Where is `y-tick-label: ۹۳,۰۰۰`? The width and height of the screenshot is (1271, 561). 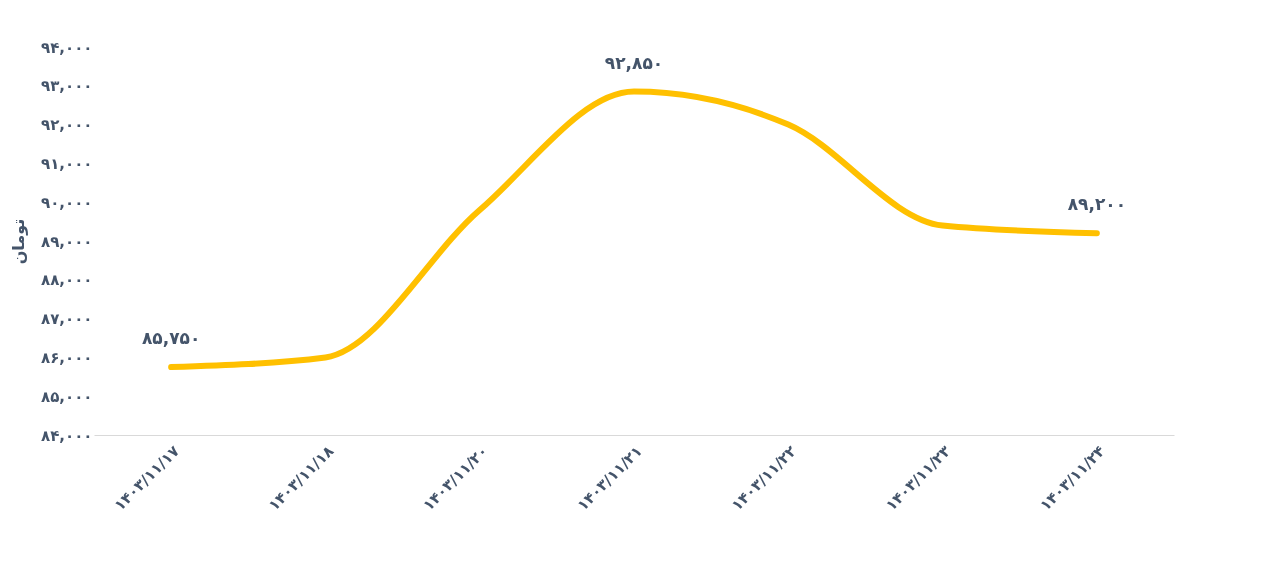 y-tick-label: ۹۳,۰۰۰ is located at coordinates (67, 86).